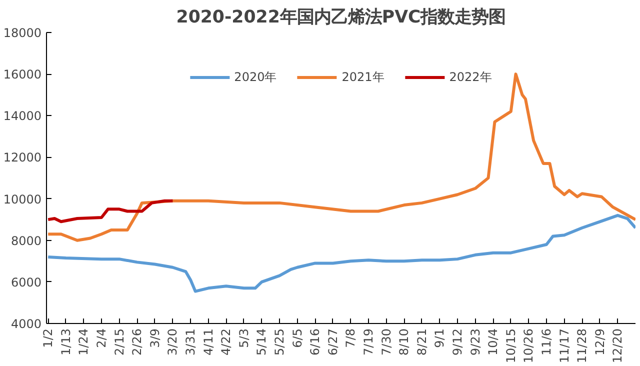 The height and width of the screenshot is (366, 640). Describe the element at coordinates (26, 324) in the screenshot. I see `y-tick-label: 4000` at that location.